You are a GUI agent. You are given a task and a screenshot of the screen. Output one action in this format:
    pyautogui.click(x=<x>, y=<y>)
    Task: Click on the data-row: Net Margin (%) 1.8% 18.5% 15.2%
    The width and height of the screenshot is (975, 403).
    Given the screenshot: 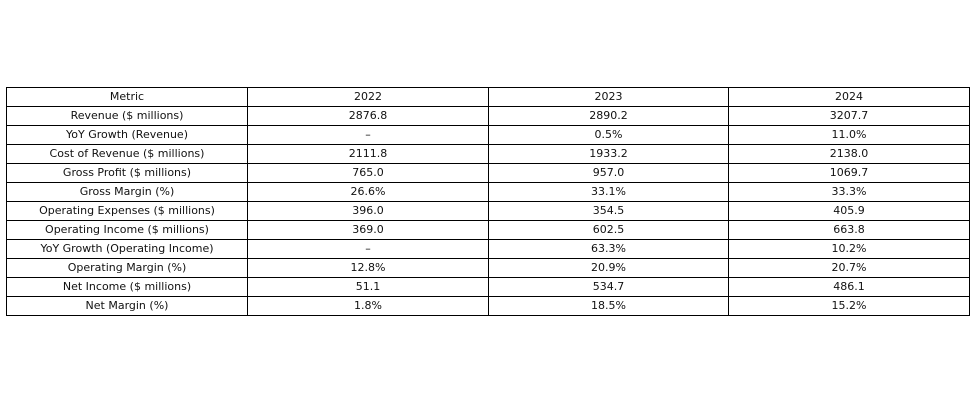 What is the action you would take?
    pyautogui.click(x=488, y=306)
    